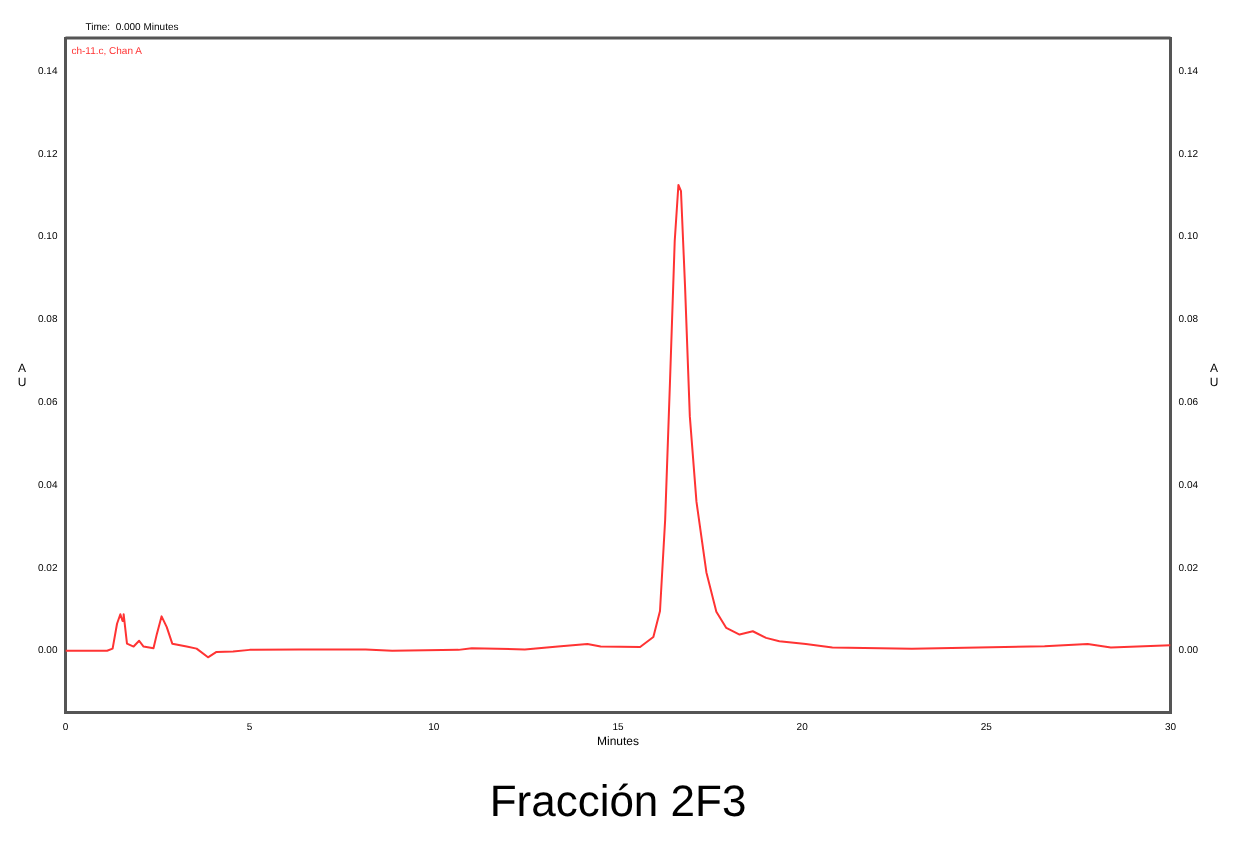 Image resolution: width=1236 pixels, height=850 pixels. Describe the element at coordinates (618, 800) in the screenshot. I see `text: Fracción 2F3` at that location.